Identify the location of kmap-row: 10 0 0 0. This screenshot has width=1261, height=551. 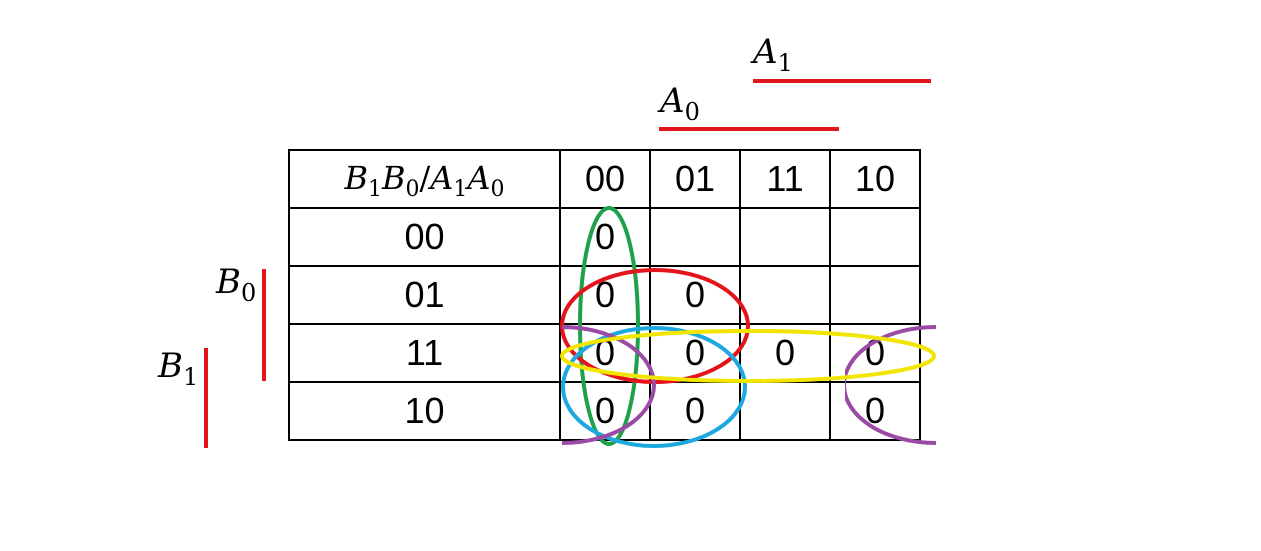
(604, 411).